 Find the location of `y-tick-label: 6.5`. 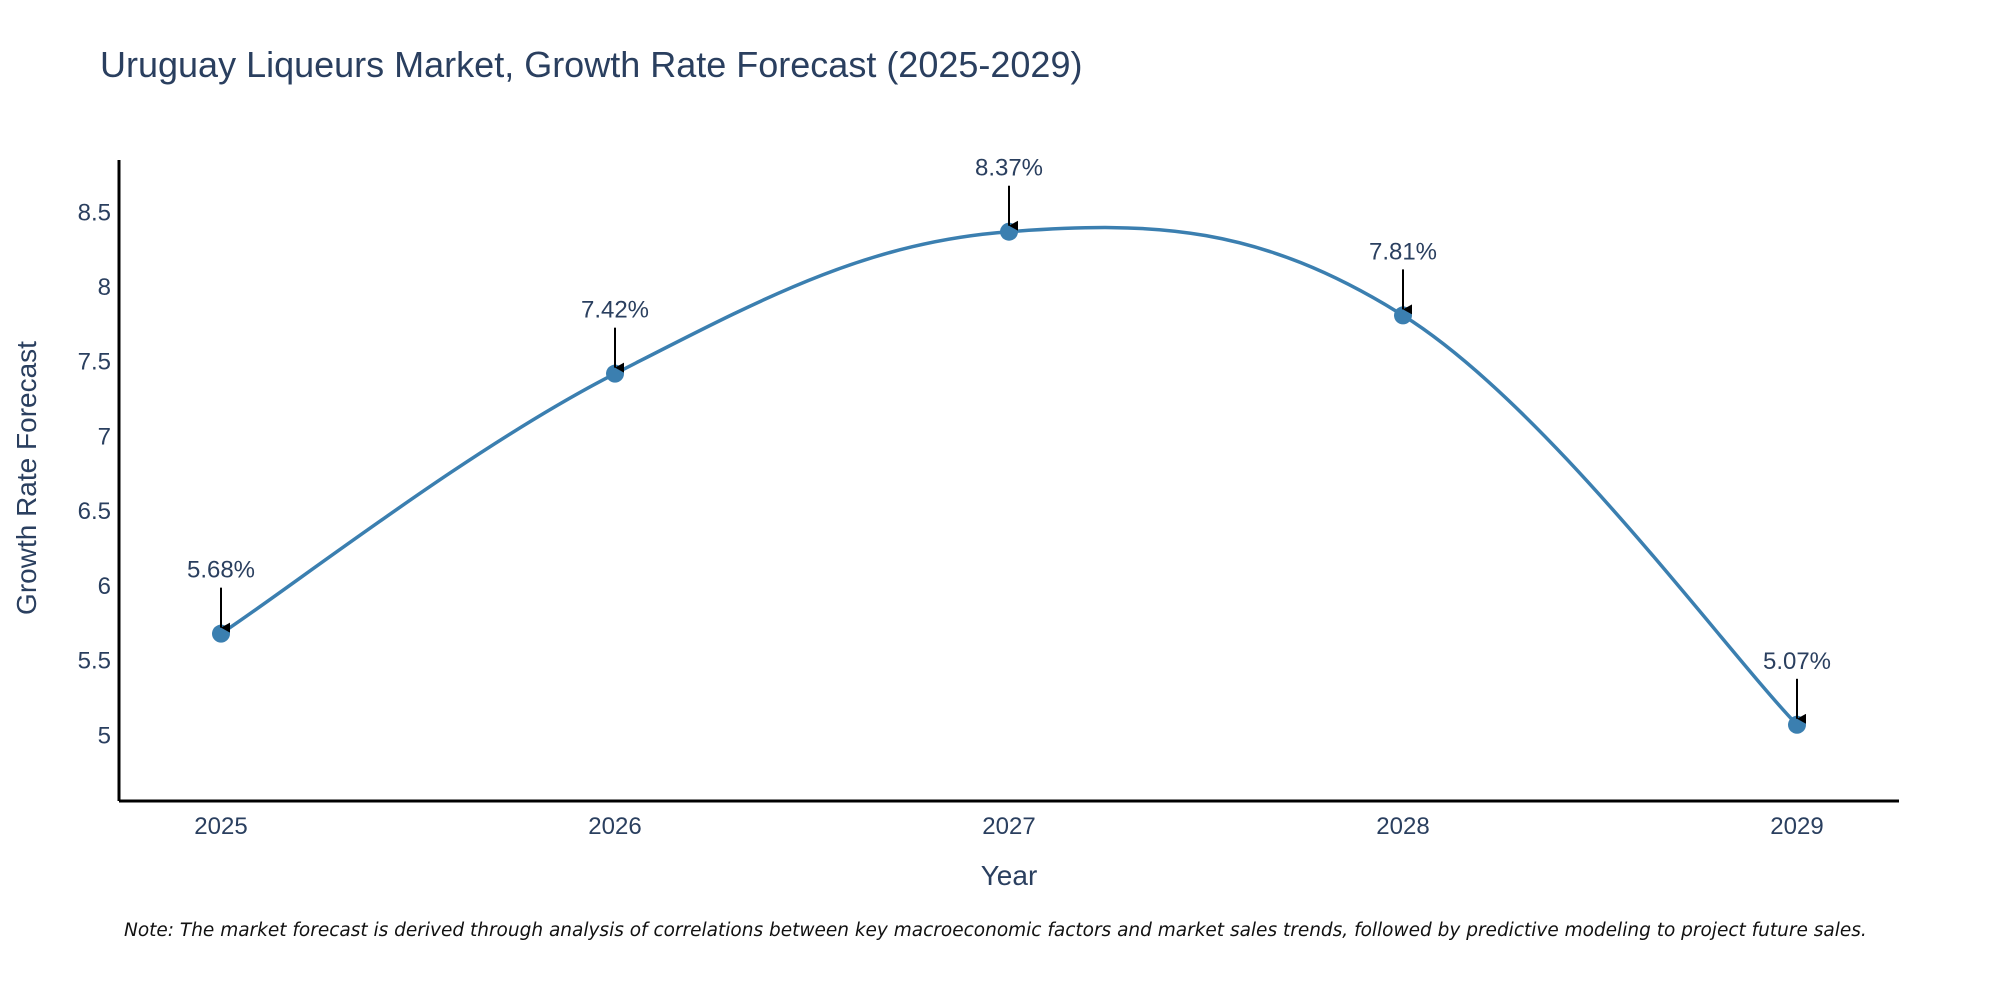

y-tick-label: 6.5 is located at coordinates (94, 511).